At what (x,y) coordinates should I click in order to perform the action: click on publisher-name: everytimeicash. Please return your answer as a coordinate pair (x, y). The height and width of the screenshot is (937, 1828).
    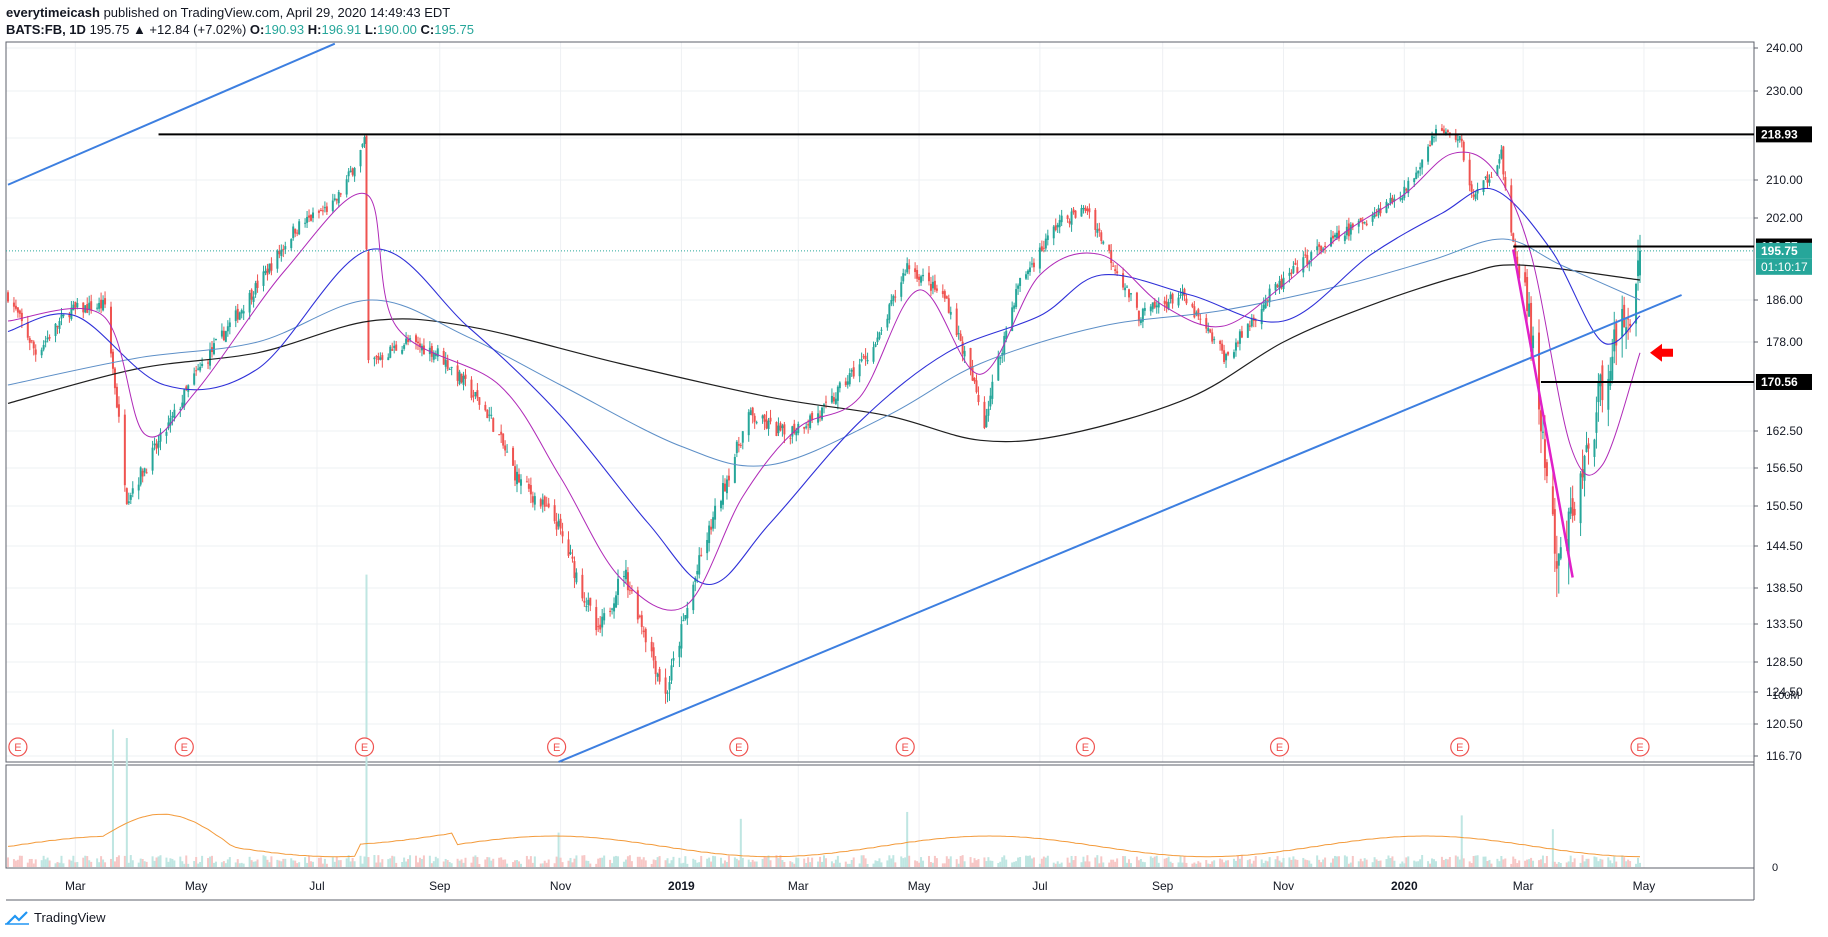
    Looking at the image, I should click on (53, 12).